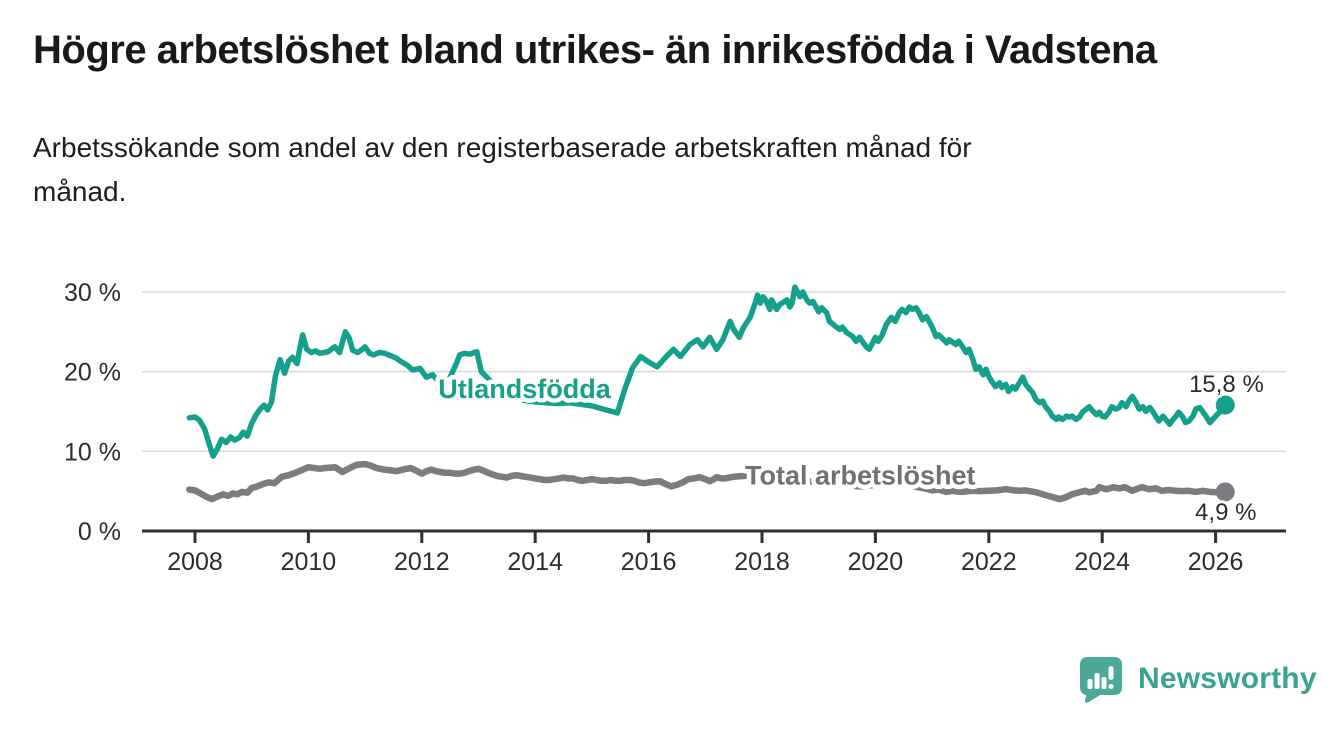 The height and width of the screenshot is (734, 1340). I want to click on newsworthy-chart-bubble-icon, so click(1101, 680).